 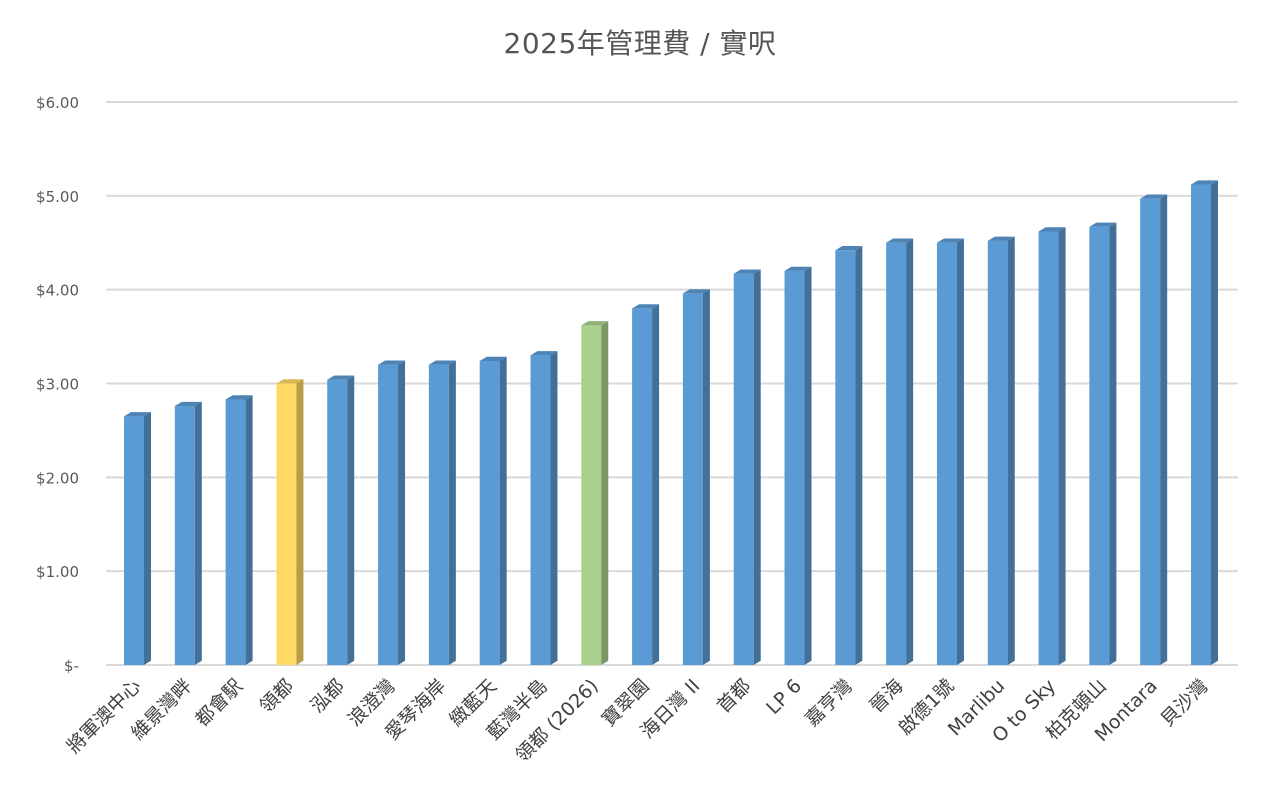 What do you see at coordinates (734, 696) in the screenshot?
I see `x-tick-label: 首都` at bounding box center [734, 696].